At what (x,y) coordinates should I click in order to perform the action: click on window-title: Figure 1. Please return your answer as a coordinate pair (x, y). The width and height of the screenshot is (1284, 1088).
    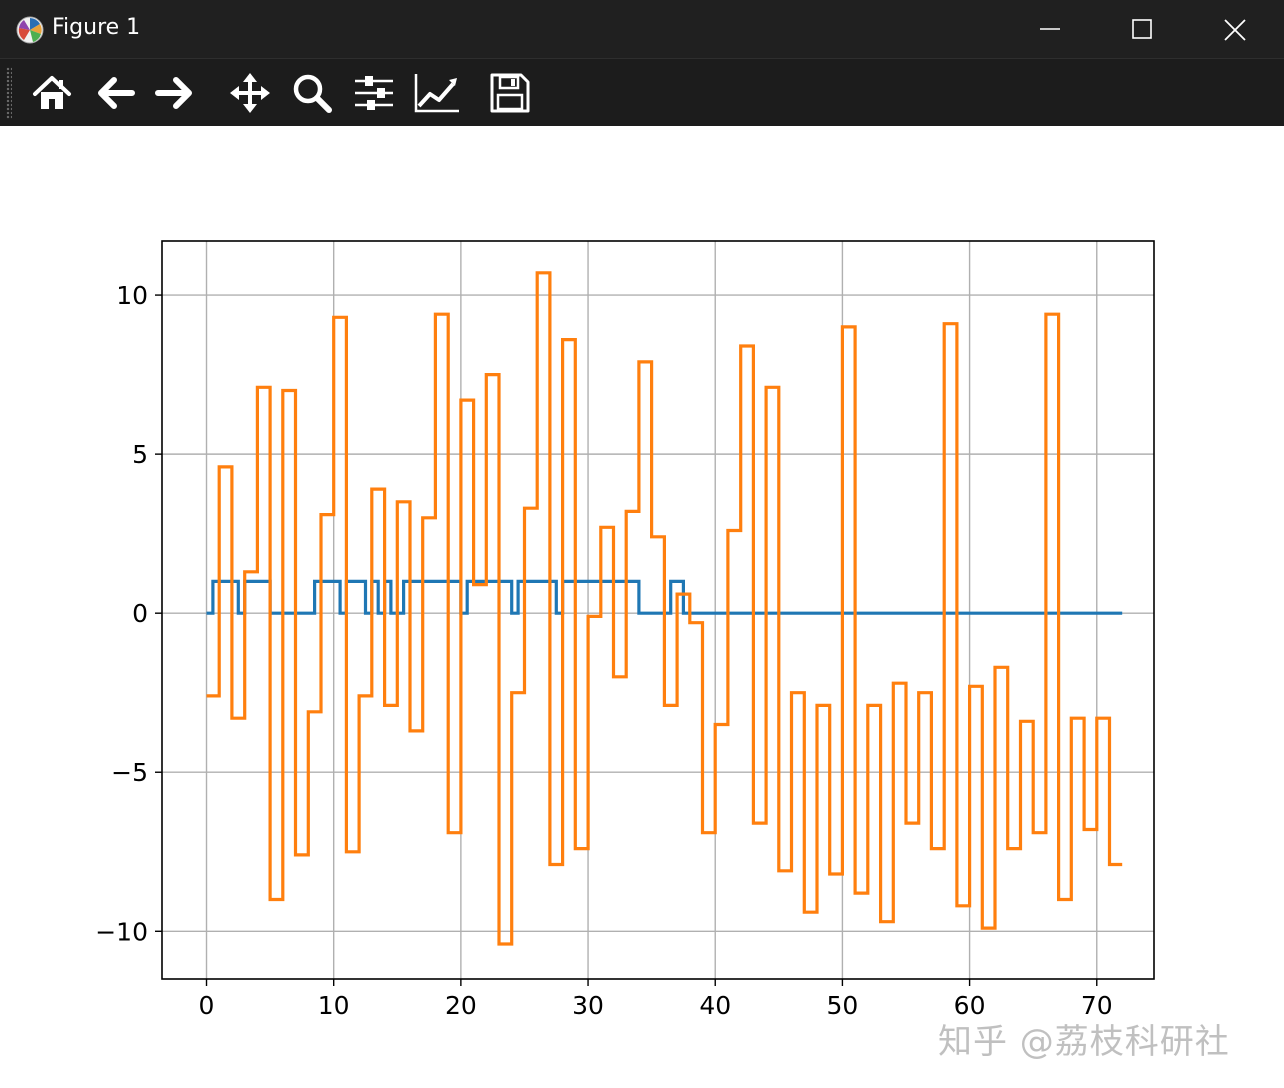
    Looking at the image, I should click on (96, 27).